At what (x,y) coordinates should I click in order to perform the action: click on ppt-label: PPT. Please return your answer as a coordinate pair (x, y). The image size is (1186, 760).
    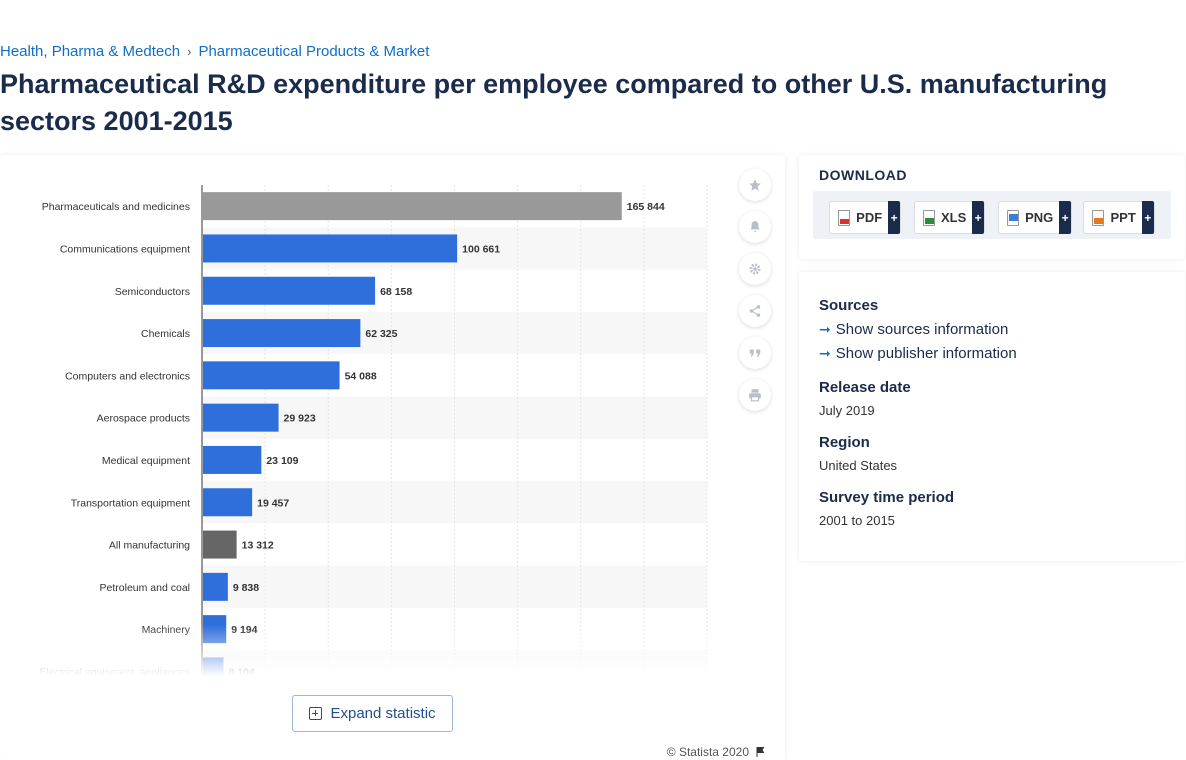
    Looking at the image, I should click on (1123, 217).